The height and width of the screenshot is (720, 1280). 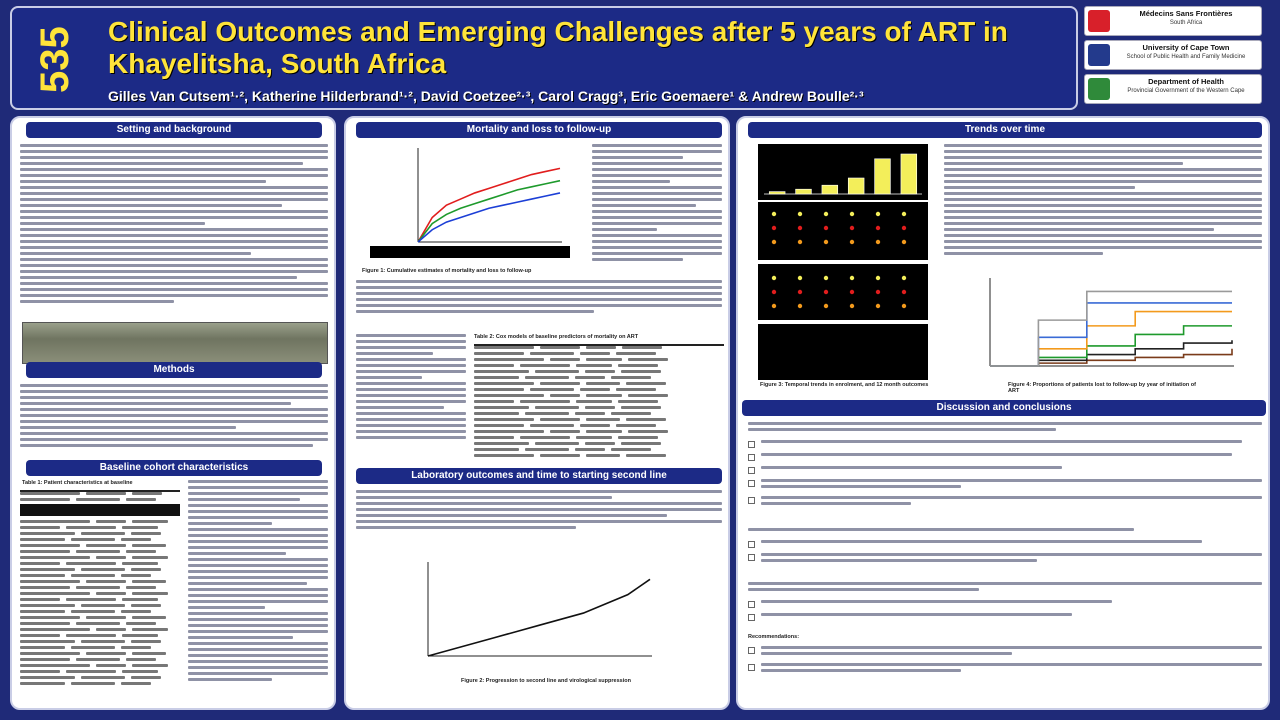 What do you see at coordinates (774, 637) in the screenshot?
I see `recommendations-heading: Recommendations:` at bounding box center [774, 637].